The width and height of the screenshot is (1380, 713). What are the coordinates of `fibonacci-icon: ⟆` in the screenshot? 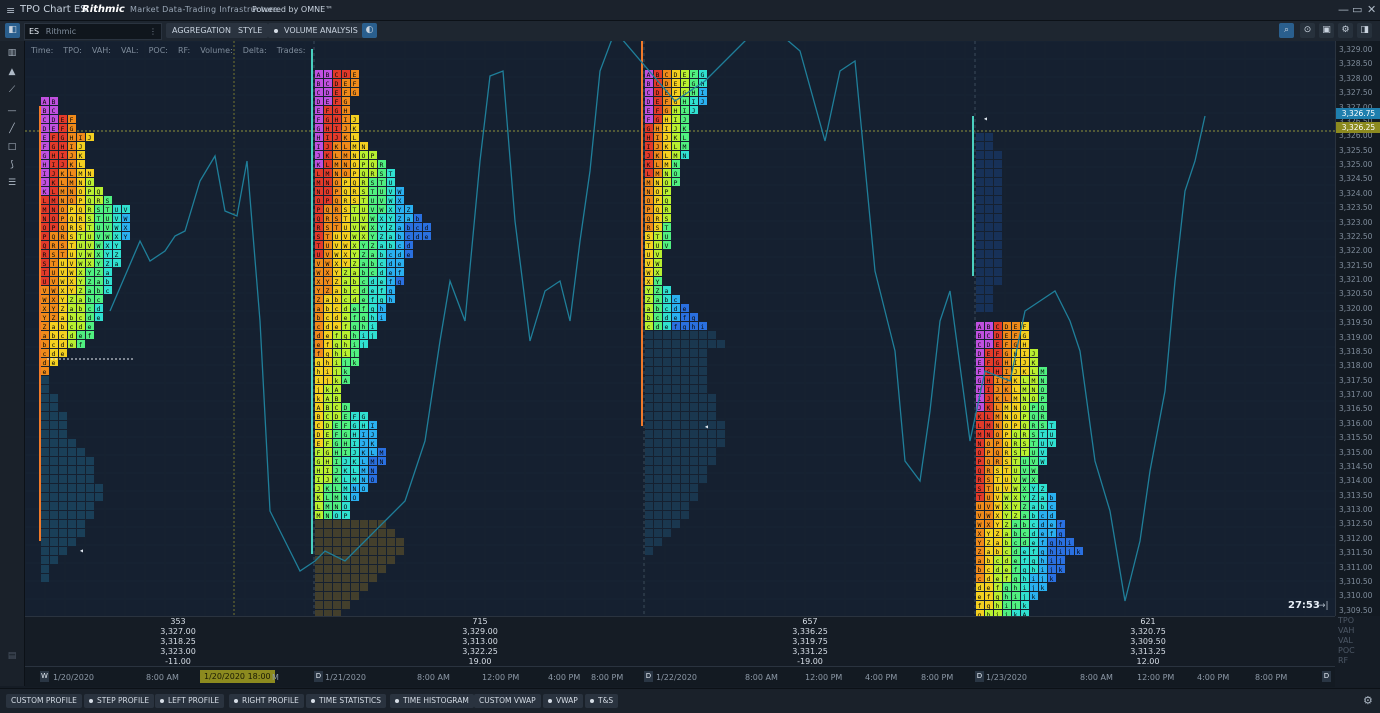 It's located at (12, 165).